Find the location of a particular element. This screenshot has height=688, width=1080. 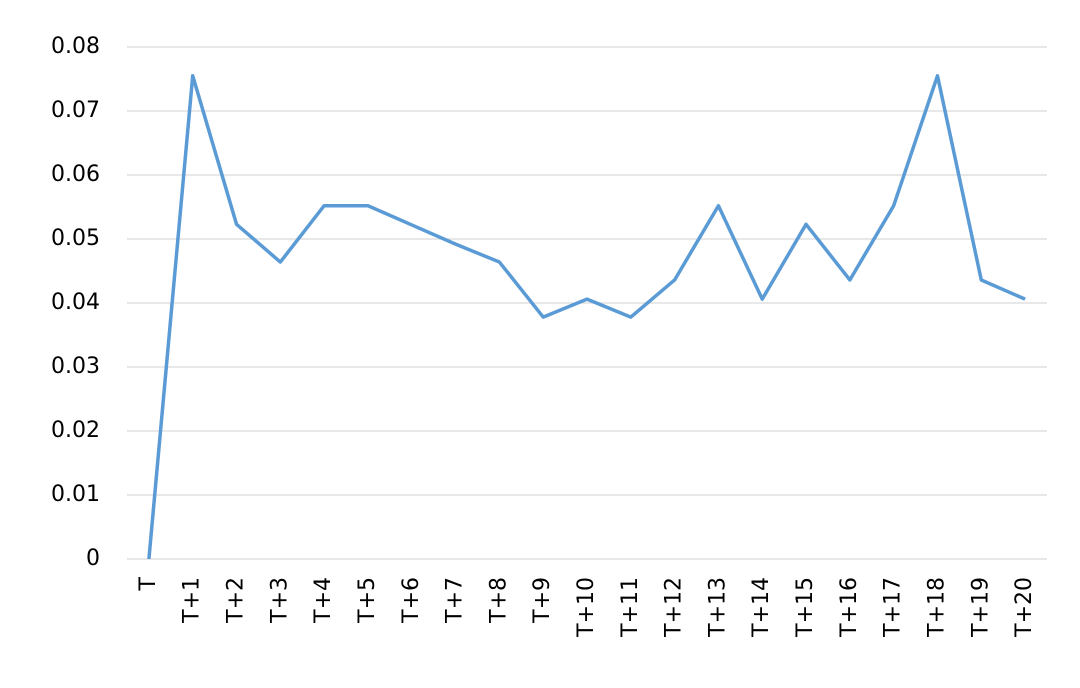

x-tick-label: T+4 is located at coordinates (323, 600).